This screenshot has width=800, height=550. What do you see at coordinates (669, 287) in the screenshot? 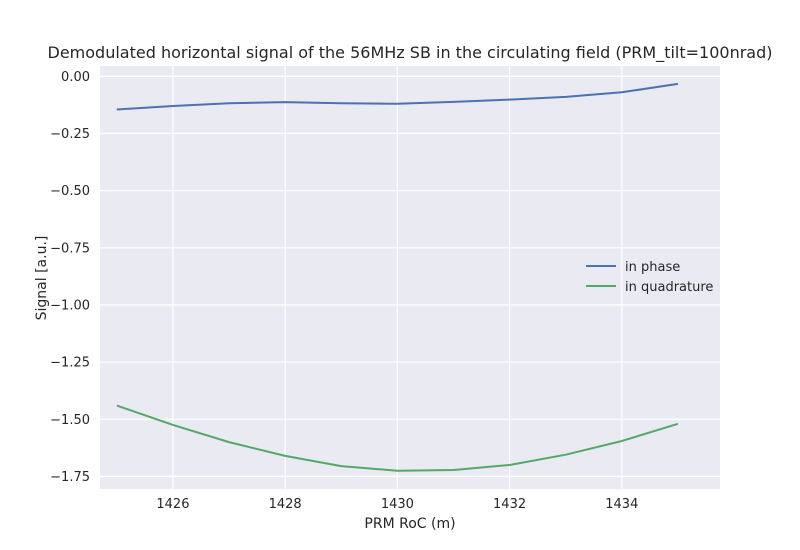
I see `legend-label-in-quadrature: in quadrature` at bounding box center [669, 287].